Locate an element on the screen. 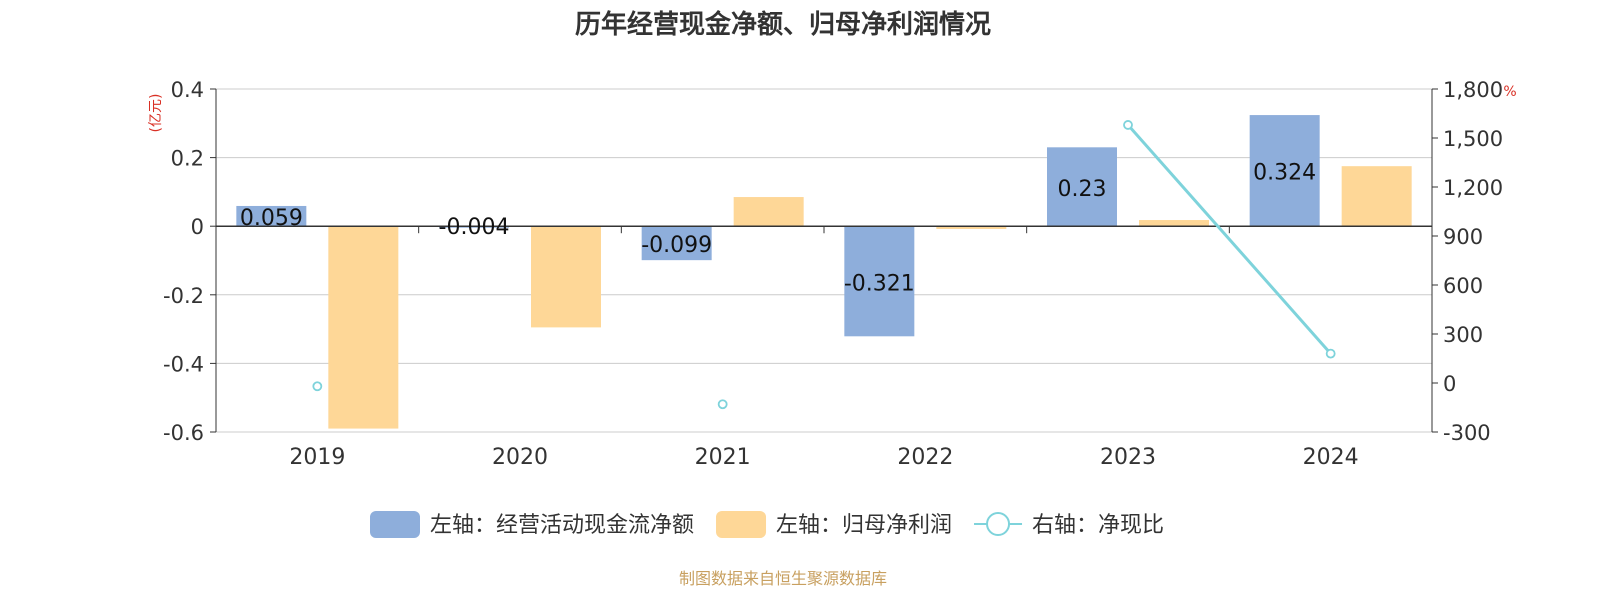  legend-label: 右轴：净现比 is located at coordinates (1098, 525).